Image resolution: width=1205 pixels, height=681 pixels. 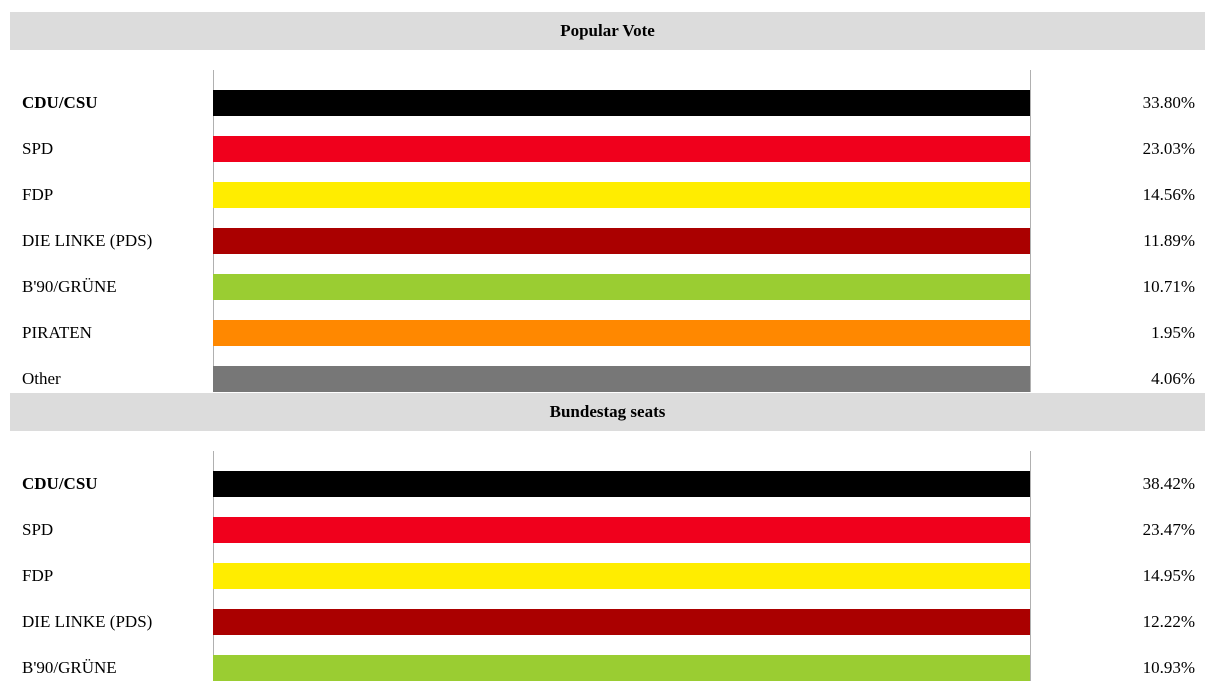 I want to click on popular-vote-value-other: 4.06%, so click(x=1173, y=378).